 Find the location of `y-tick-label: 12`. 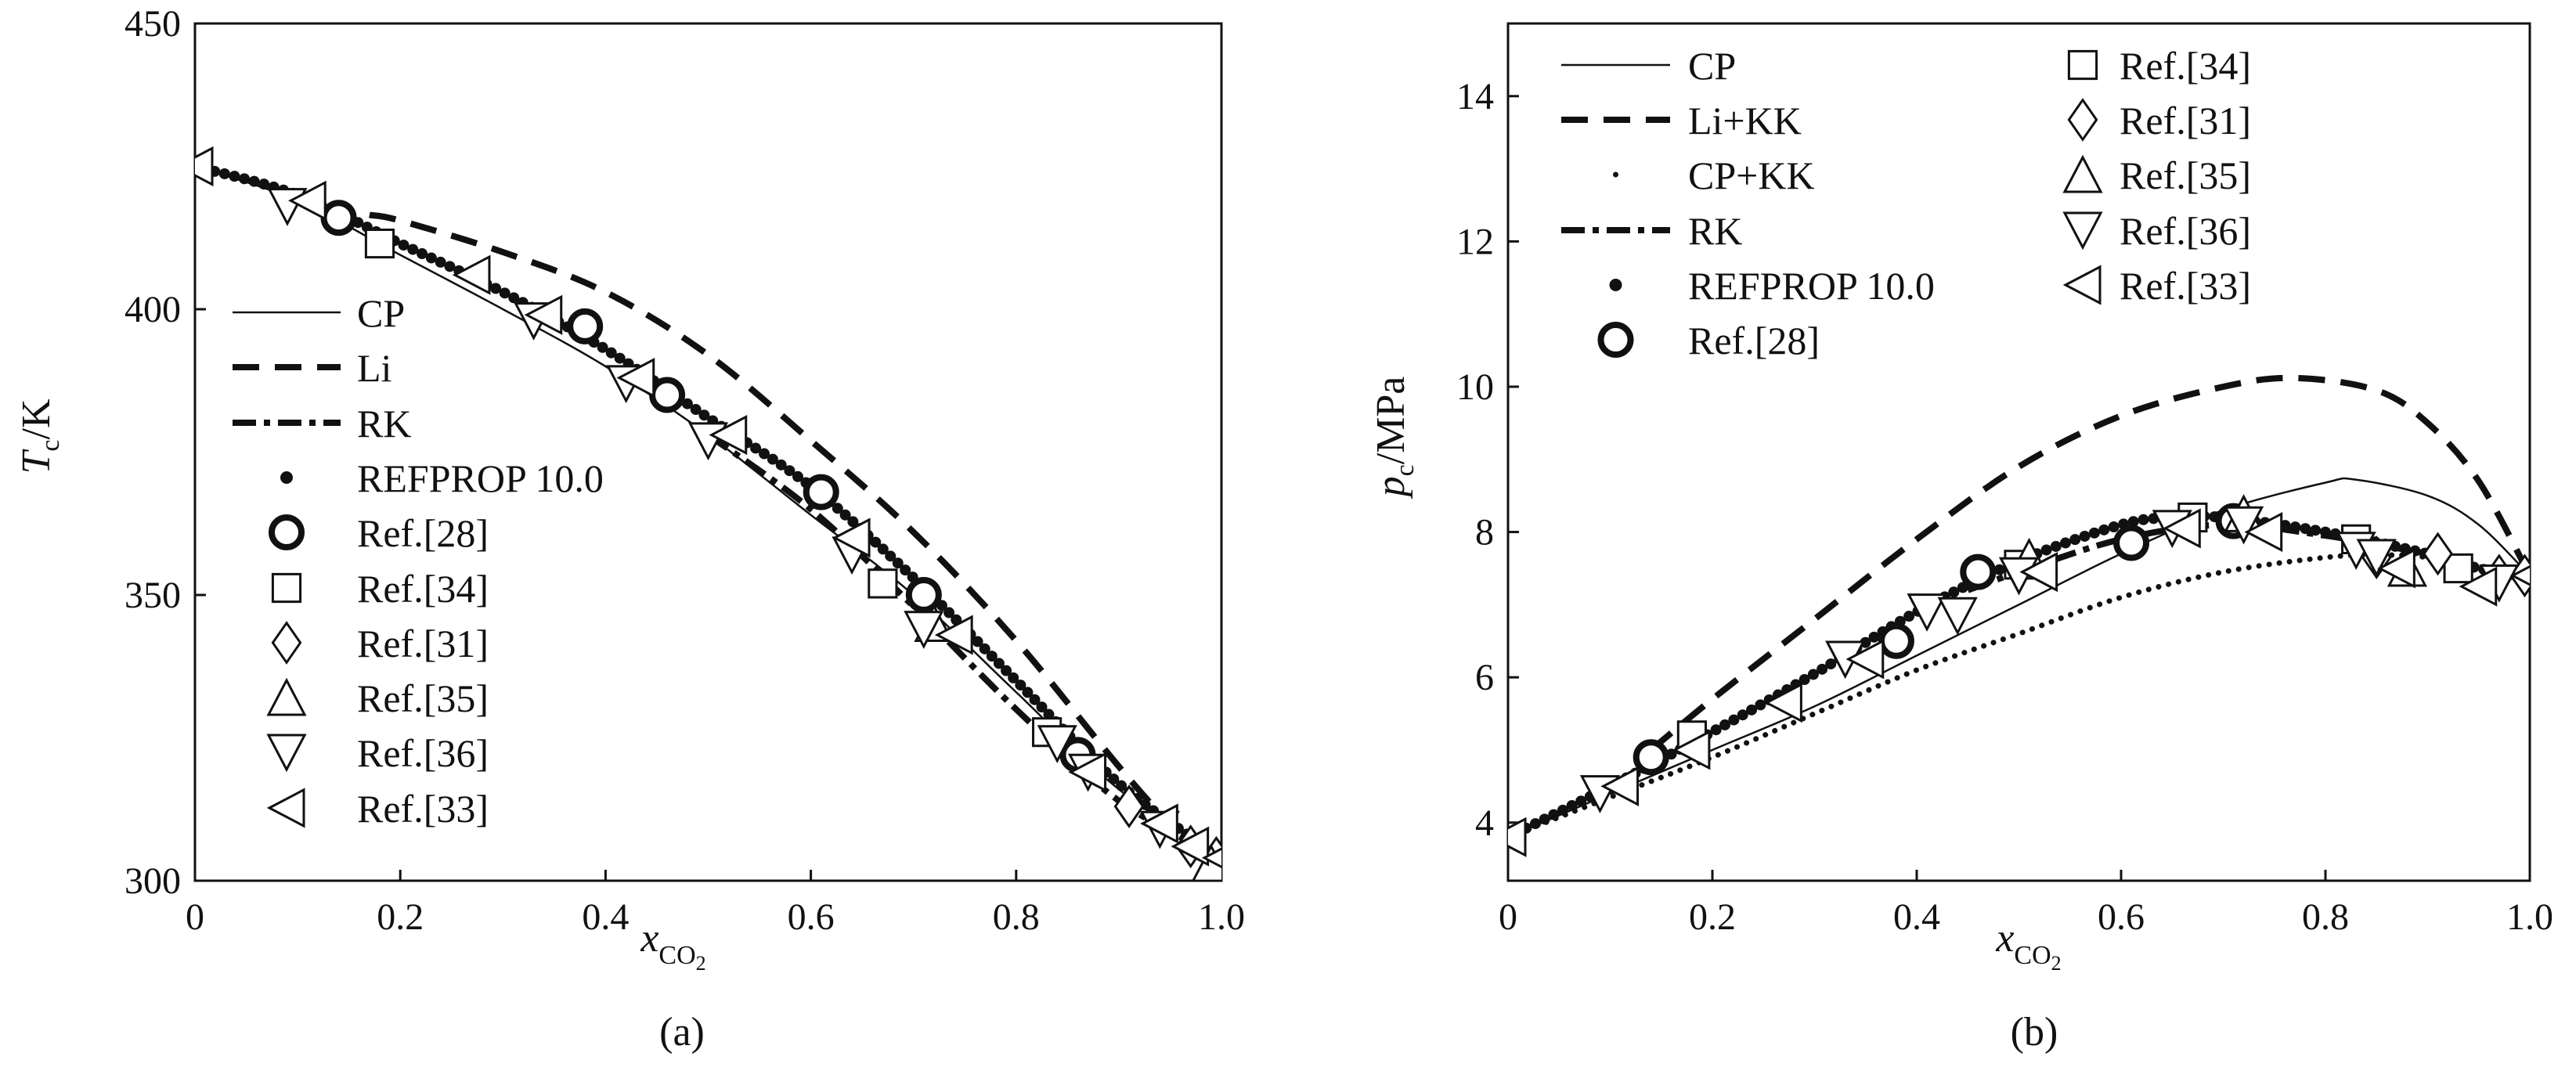

y-tick-label: 12 is located at coordinates (1475, 241).